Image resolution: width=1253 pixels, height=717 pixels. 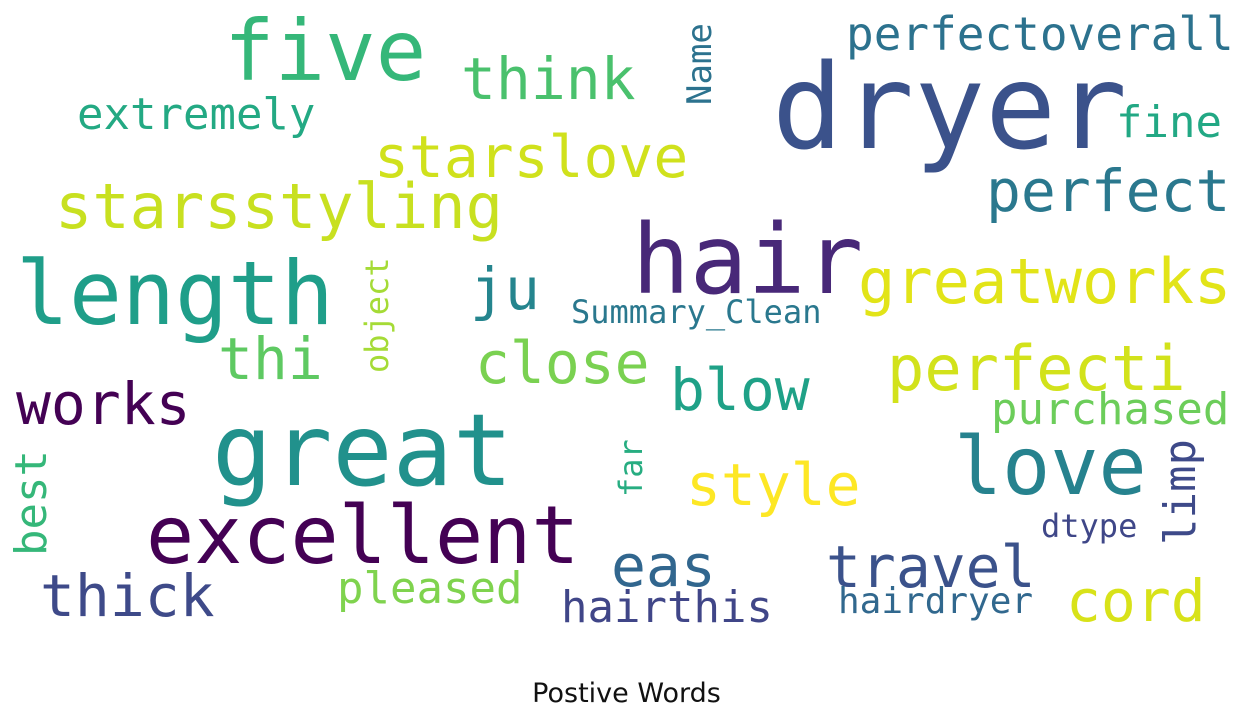 I want to click on cloud-word-excellent: excellent, so click(x=362, y=535).